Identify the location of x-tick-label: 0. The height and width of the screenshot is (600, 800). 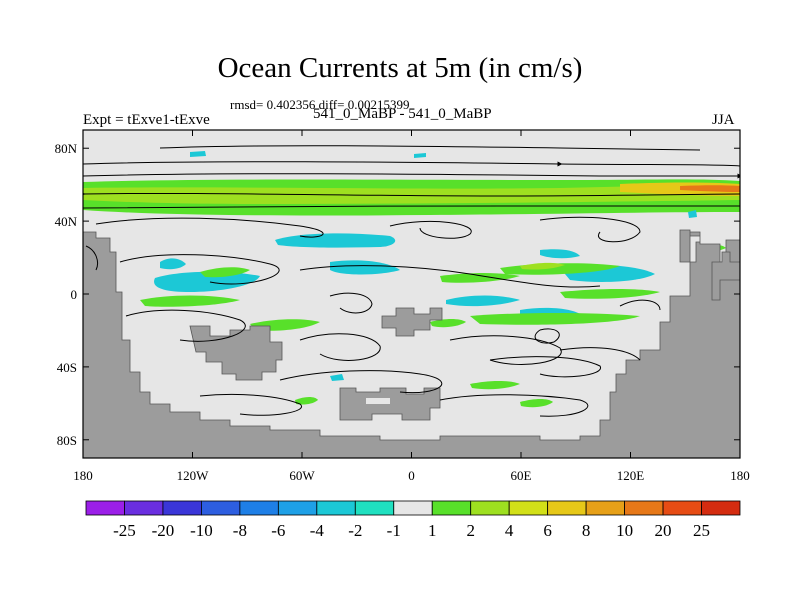
(411, 475).